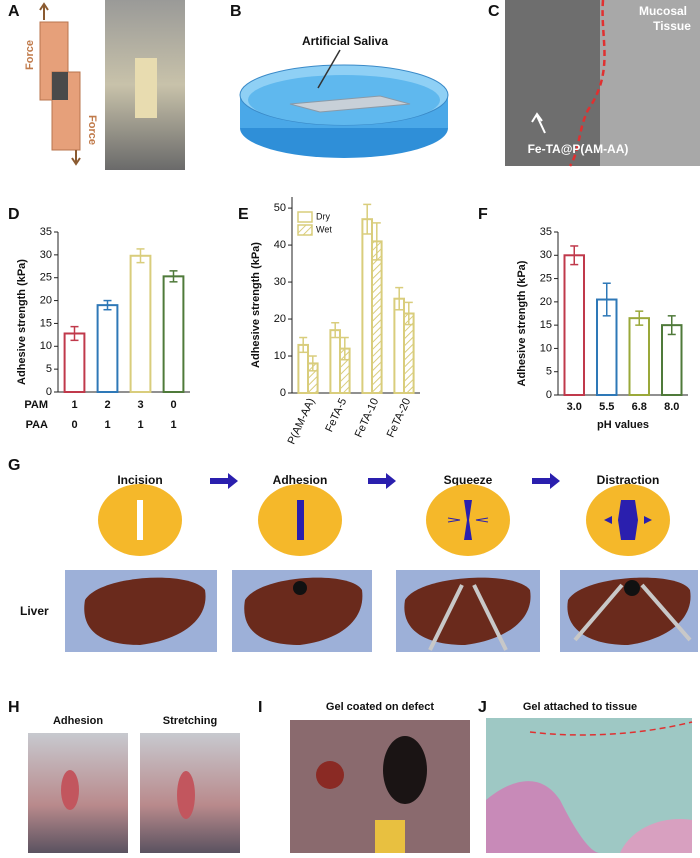  Describe the element at coordinates (139, 480) in the screenshot. I see `step-label: Incision` at that location.